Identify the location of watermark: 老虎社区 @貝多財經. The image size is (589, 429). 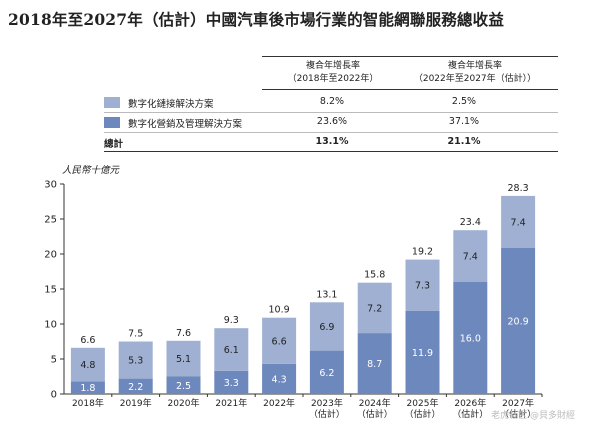
(533, 416).